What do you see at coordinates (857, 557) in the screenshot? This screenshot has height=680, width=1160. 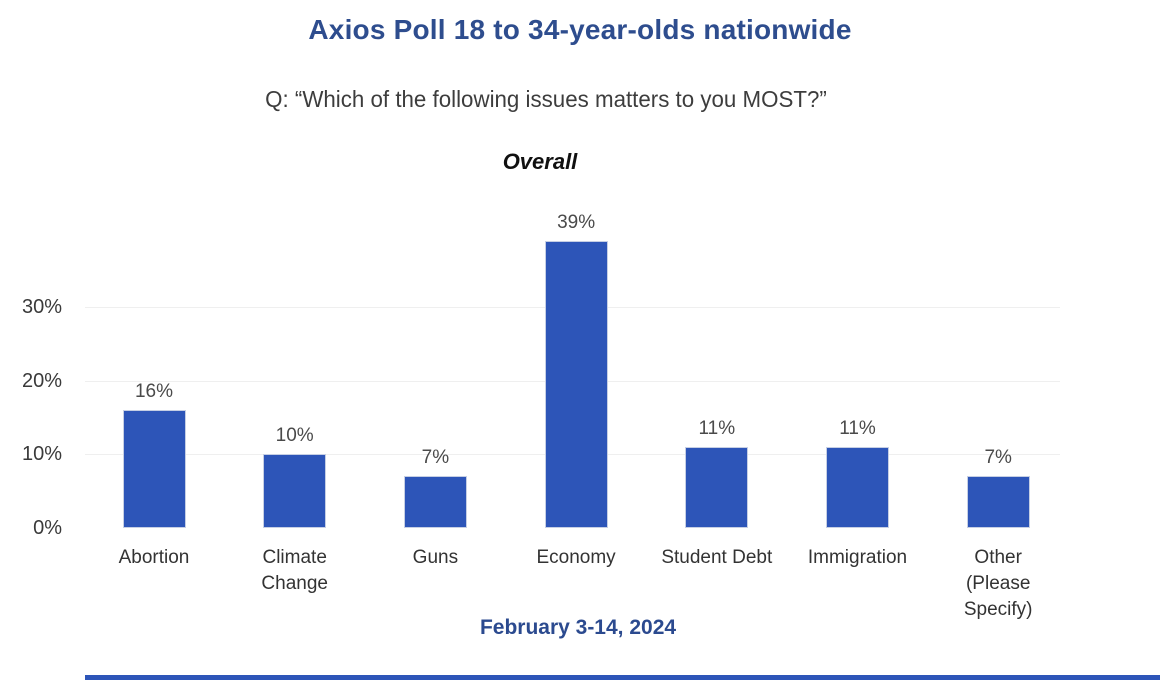 I see `category-label-immigration: Immigration` at bounding box center [857, 557].